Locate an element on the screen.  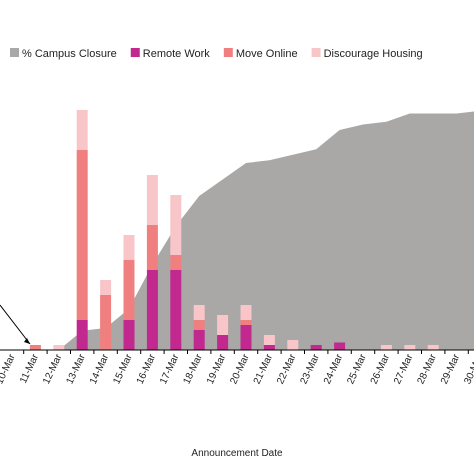
x-axis-label: Announcement Date is located at coordinates (237, 453).